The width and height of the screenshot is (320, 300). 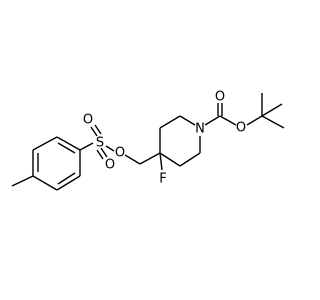 I want to click on atom-label: N, so click(x=200, y=129).